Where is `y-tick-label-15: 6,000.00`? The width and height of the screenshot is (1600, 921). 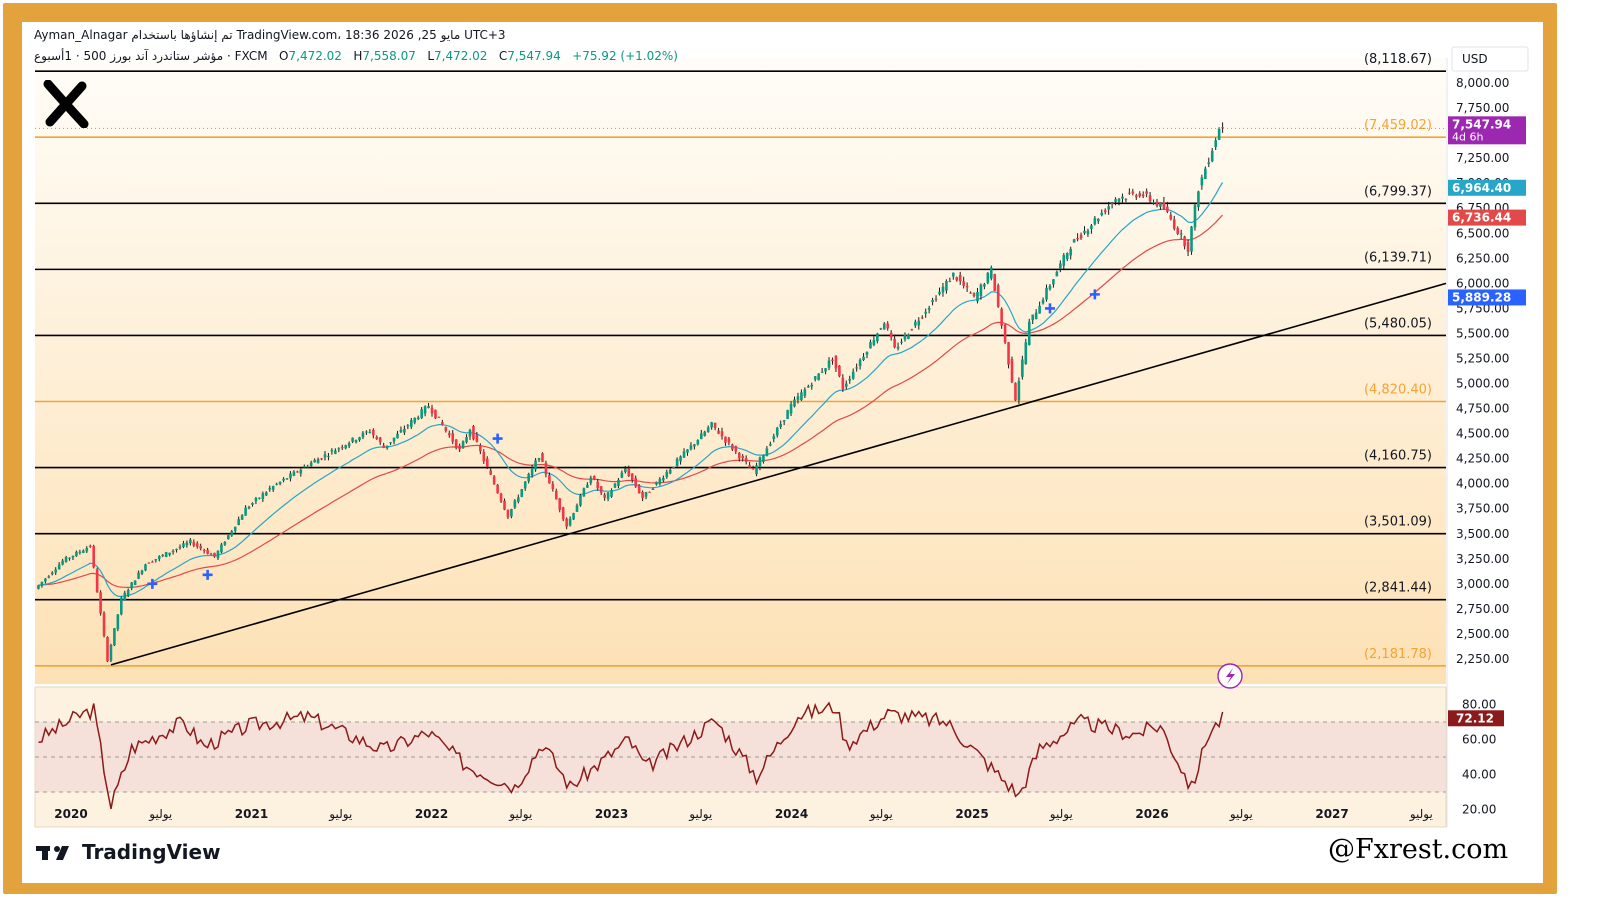 y-tick-label-15: 6,000.00 is located at coordinates (1482, 283).